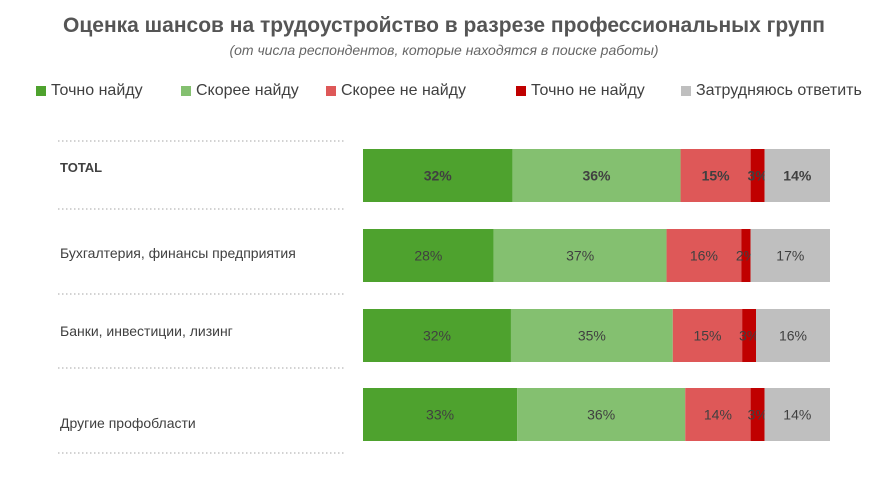  I want to click on data-label: 28%, so click(428, 256).